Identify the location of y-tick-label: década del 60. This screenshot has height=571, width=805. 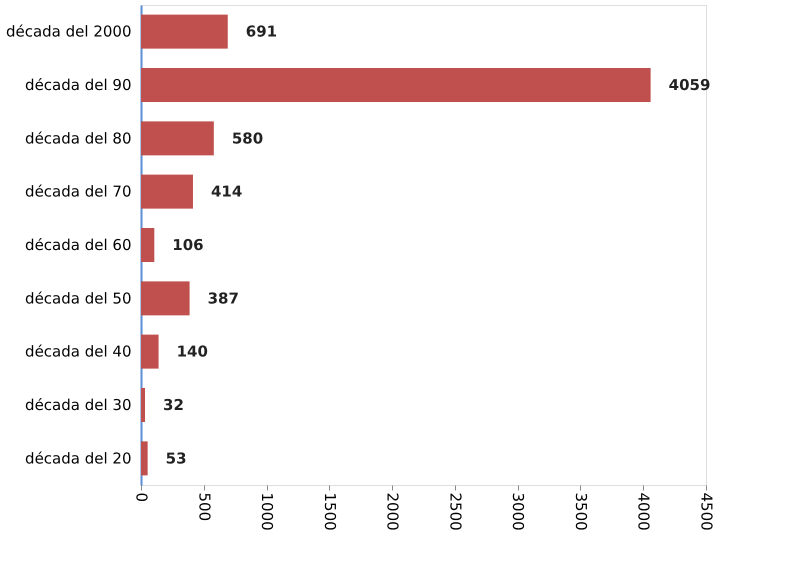
(78, 245).